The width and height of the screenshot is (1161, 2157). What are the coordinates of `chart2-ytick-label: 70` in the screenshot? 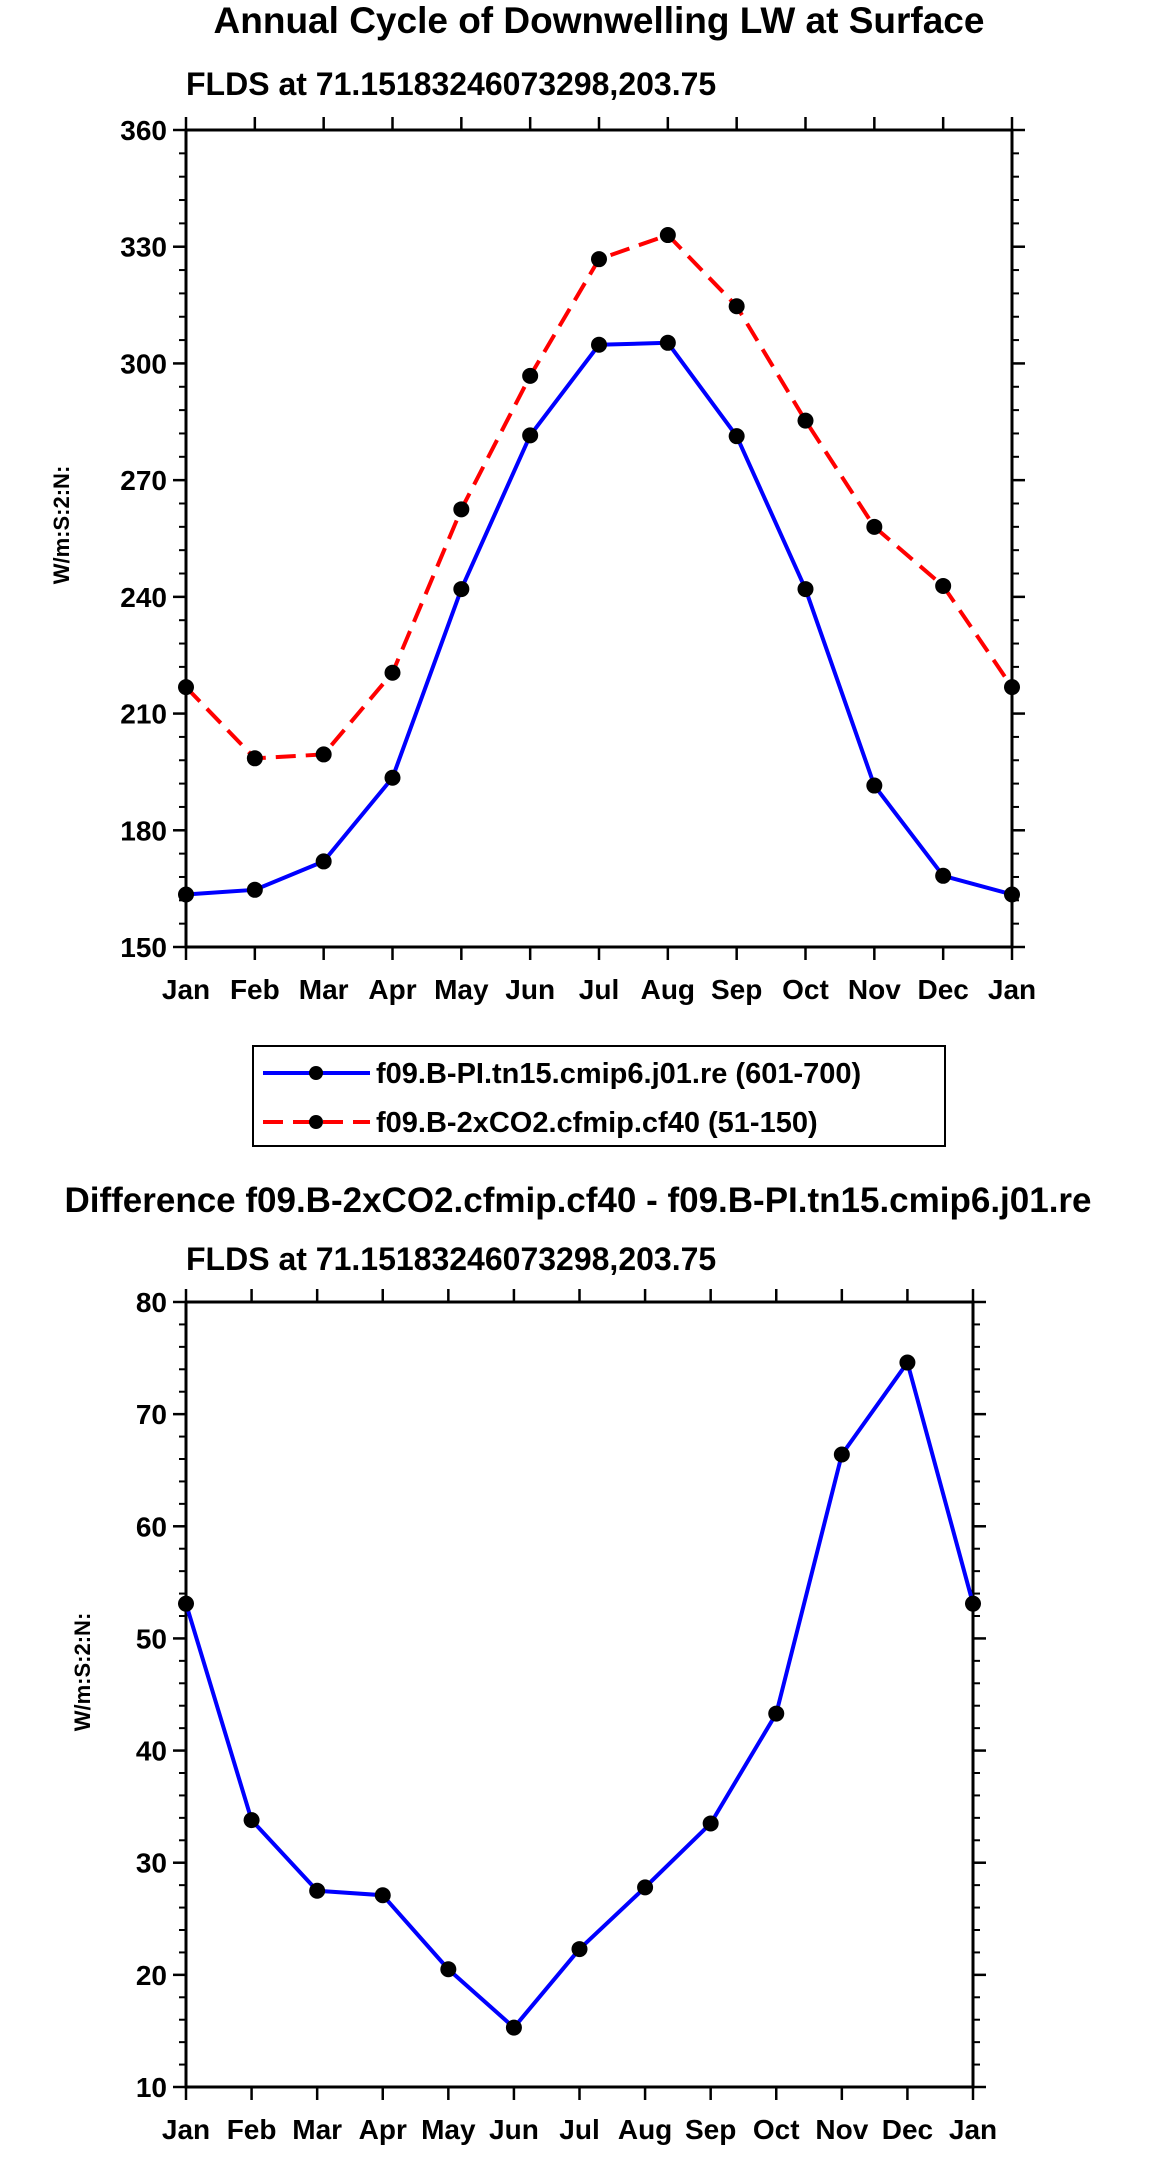 It's located at (151, 1414).